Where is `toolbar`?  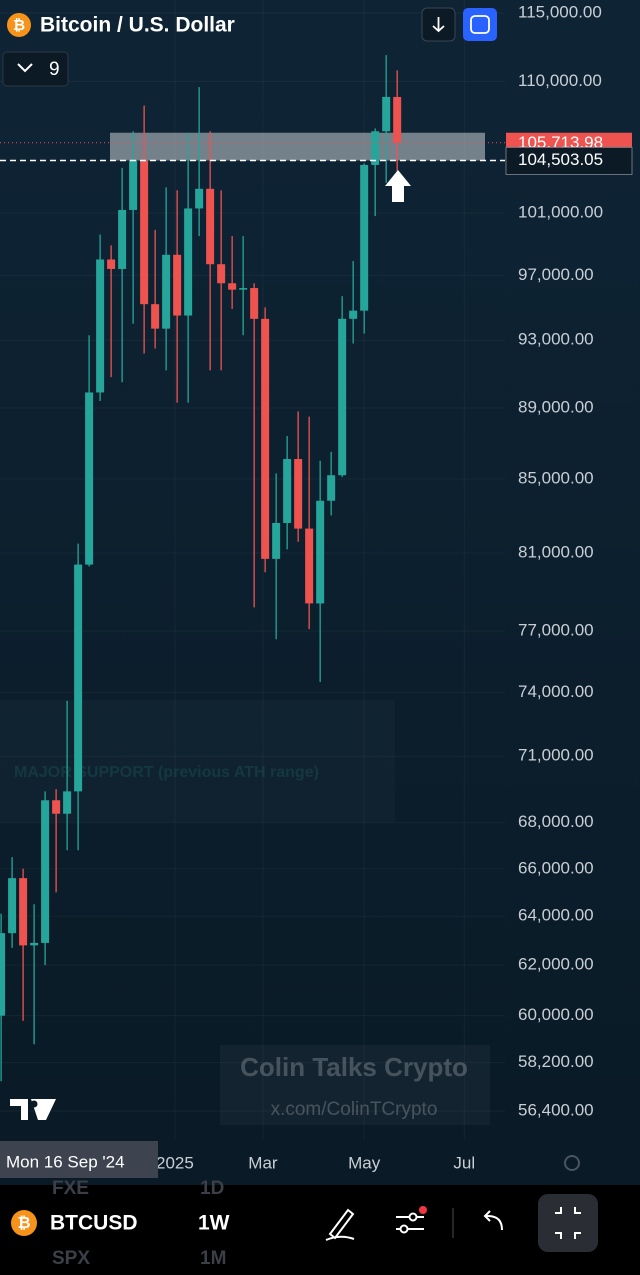 toolbar is located at coordinates (320, 1227).